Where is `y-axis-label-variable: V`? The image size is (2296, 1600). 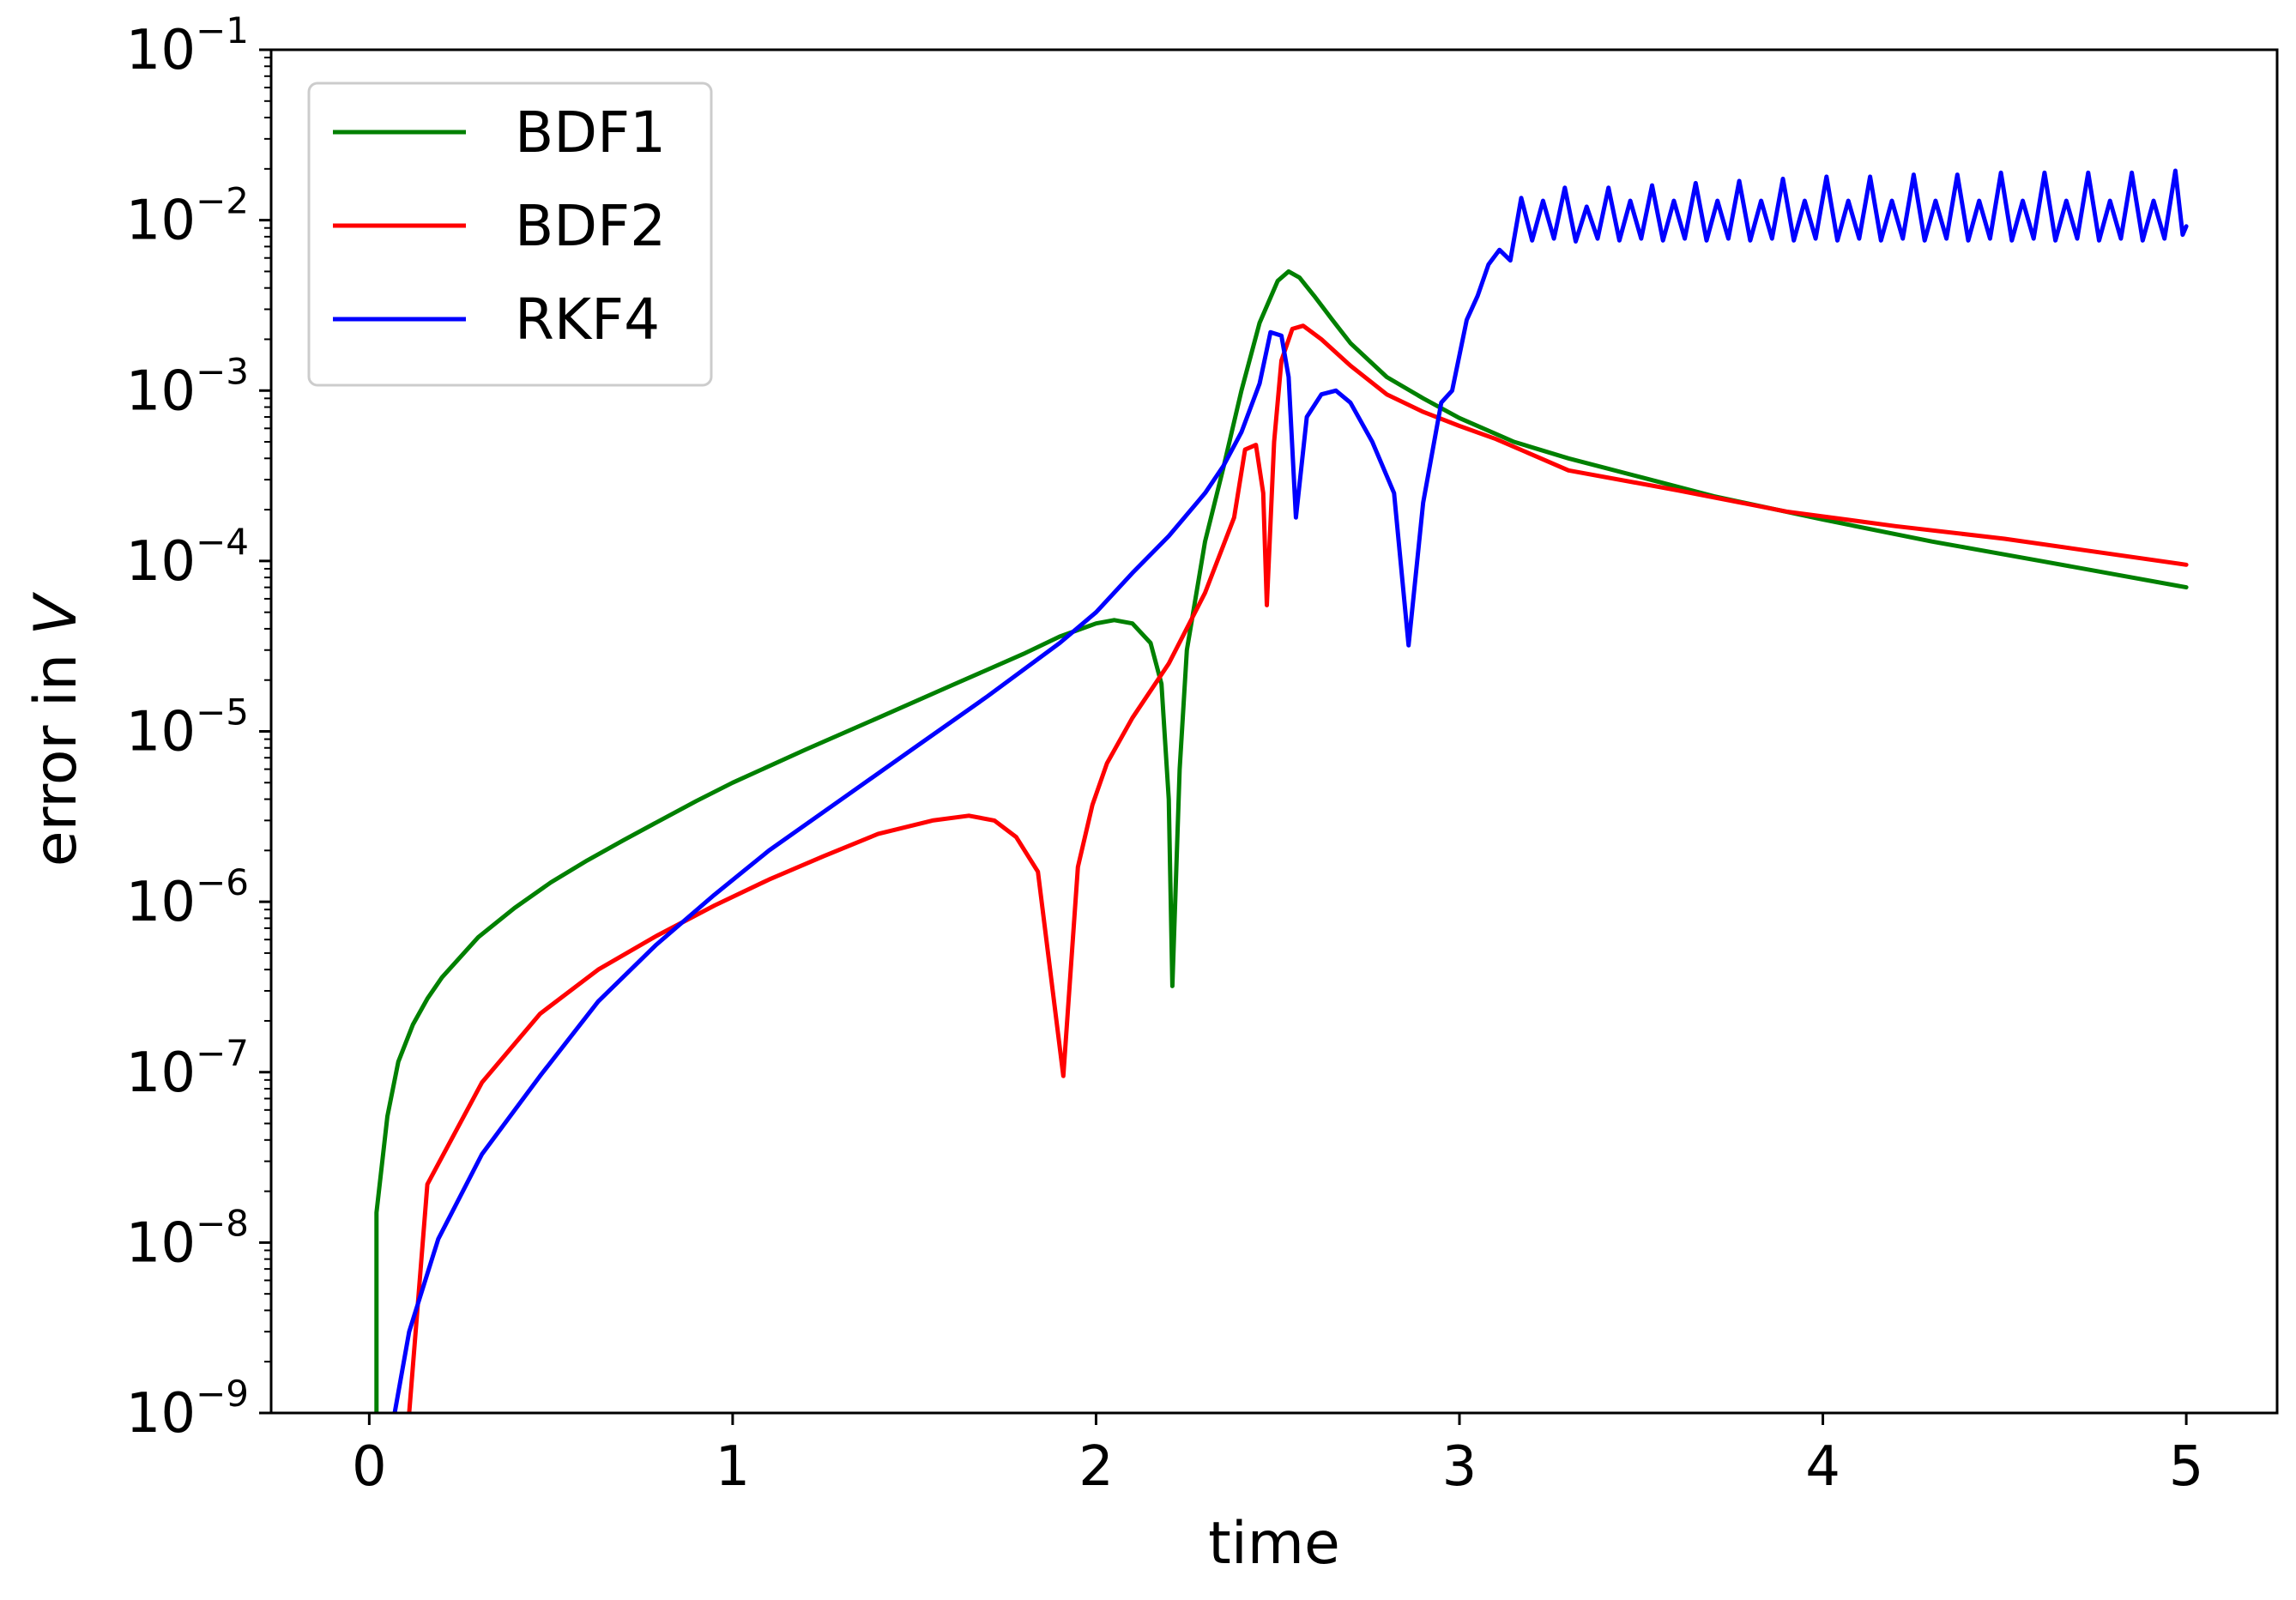
y-axis-label-variable: V is located at coordinates (56, 613).